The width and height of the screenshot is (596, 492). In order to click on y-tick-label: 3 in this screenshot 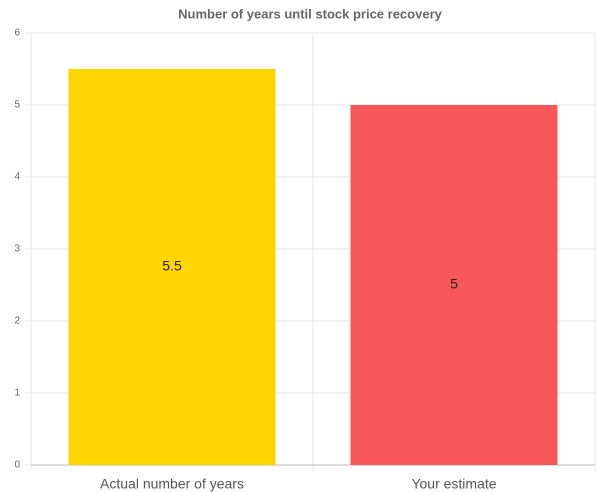, I will do `click(17, 249)`.